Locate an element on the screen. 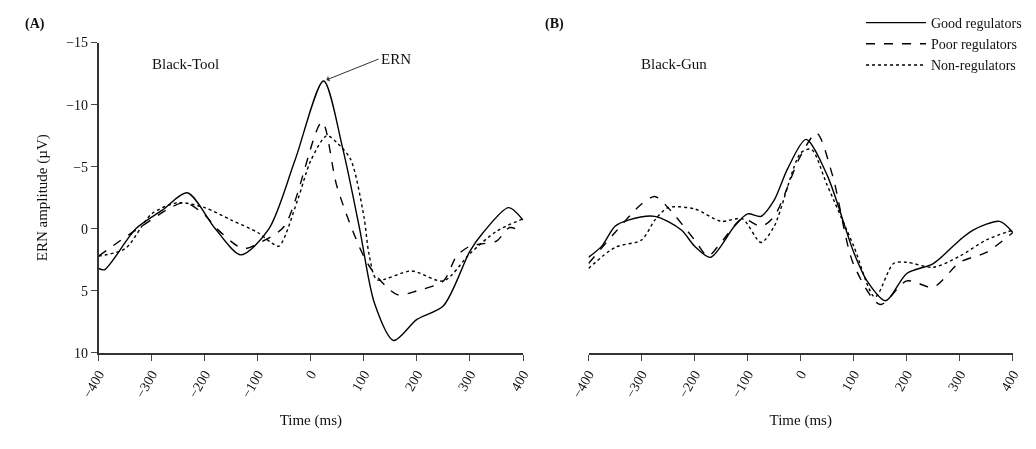 This screenshot has height=449, width=1036. y-tick-label: 5 is located at coordinates (85, 291).